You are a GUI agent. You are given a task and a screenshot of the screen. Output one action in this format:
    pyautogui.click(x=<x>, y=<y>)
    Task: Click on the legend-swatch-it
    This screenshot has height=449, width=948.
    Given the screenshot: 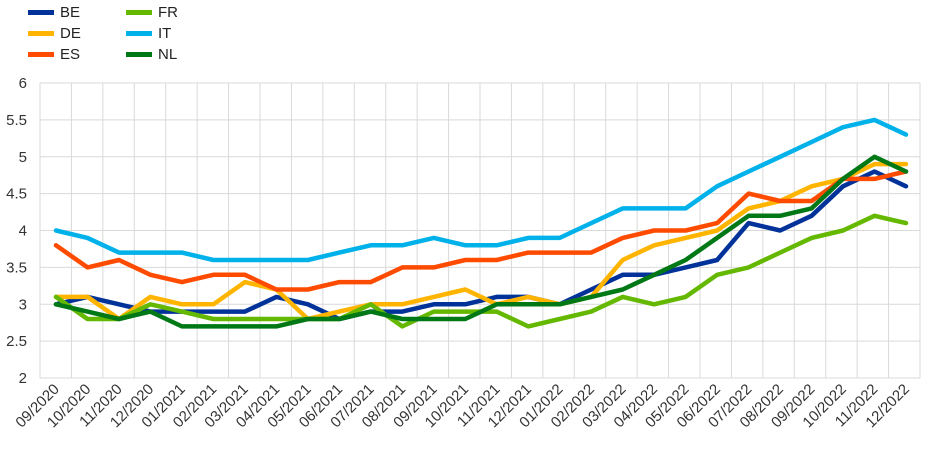 What is the action you would take?
    pyautogui.click(x=139, y=33)
    